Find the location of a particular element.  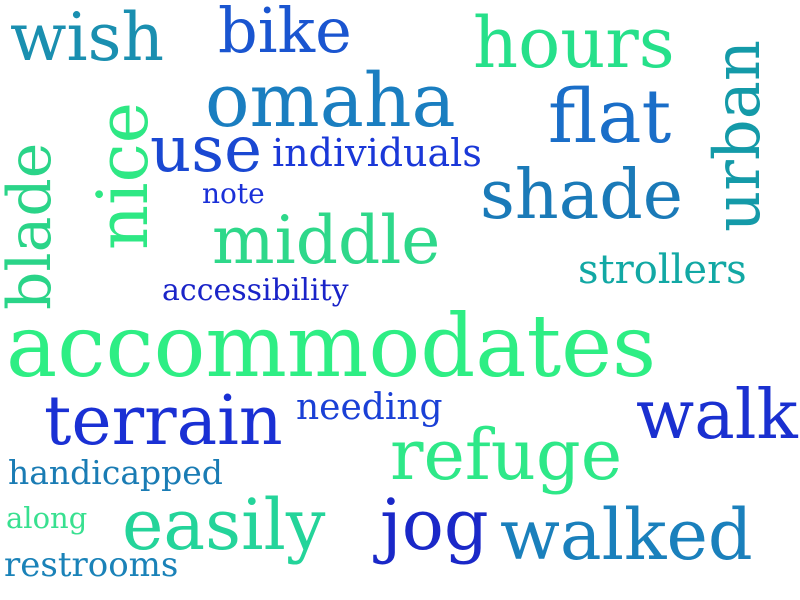

word-bike: bike is located at coordinates (285, 33).